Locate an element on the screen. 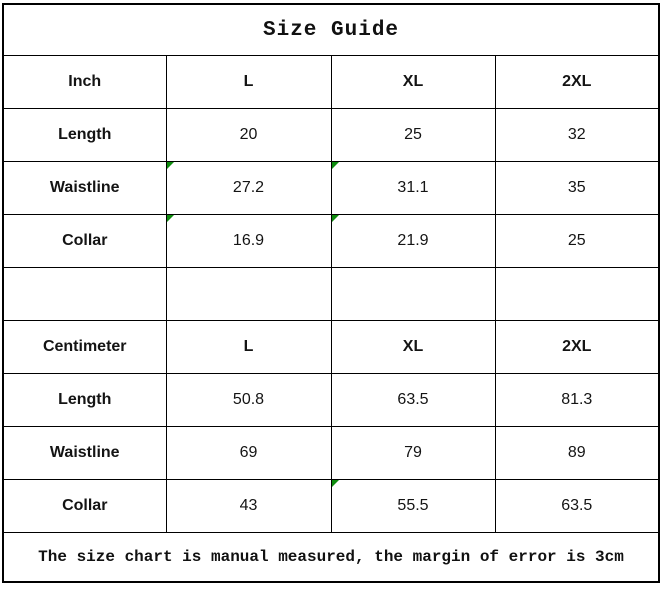 The width and height of the screenshot is (661, 595). cell-value: 27.2 is located at coordinates (248, 187).